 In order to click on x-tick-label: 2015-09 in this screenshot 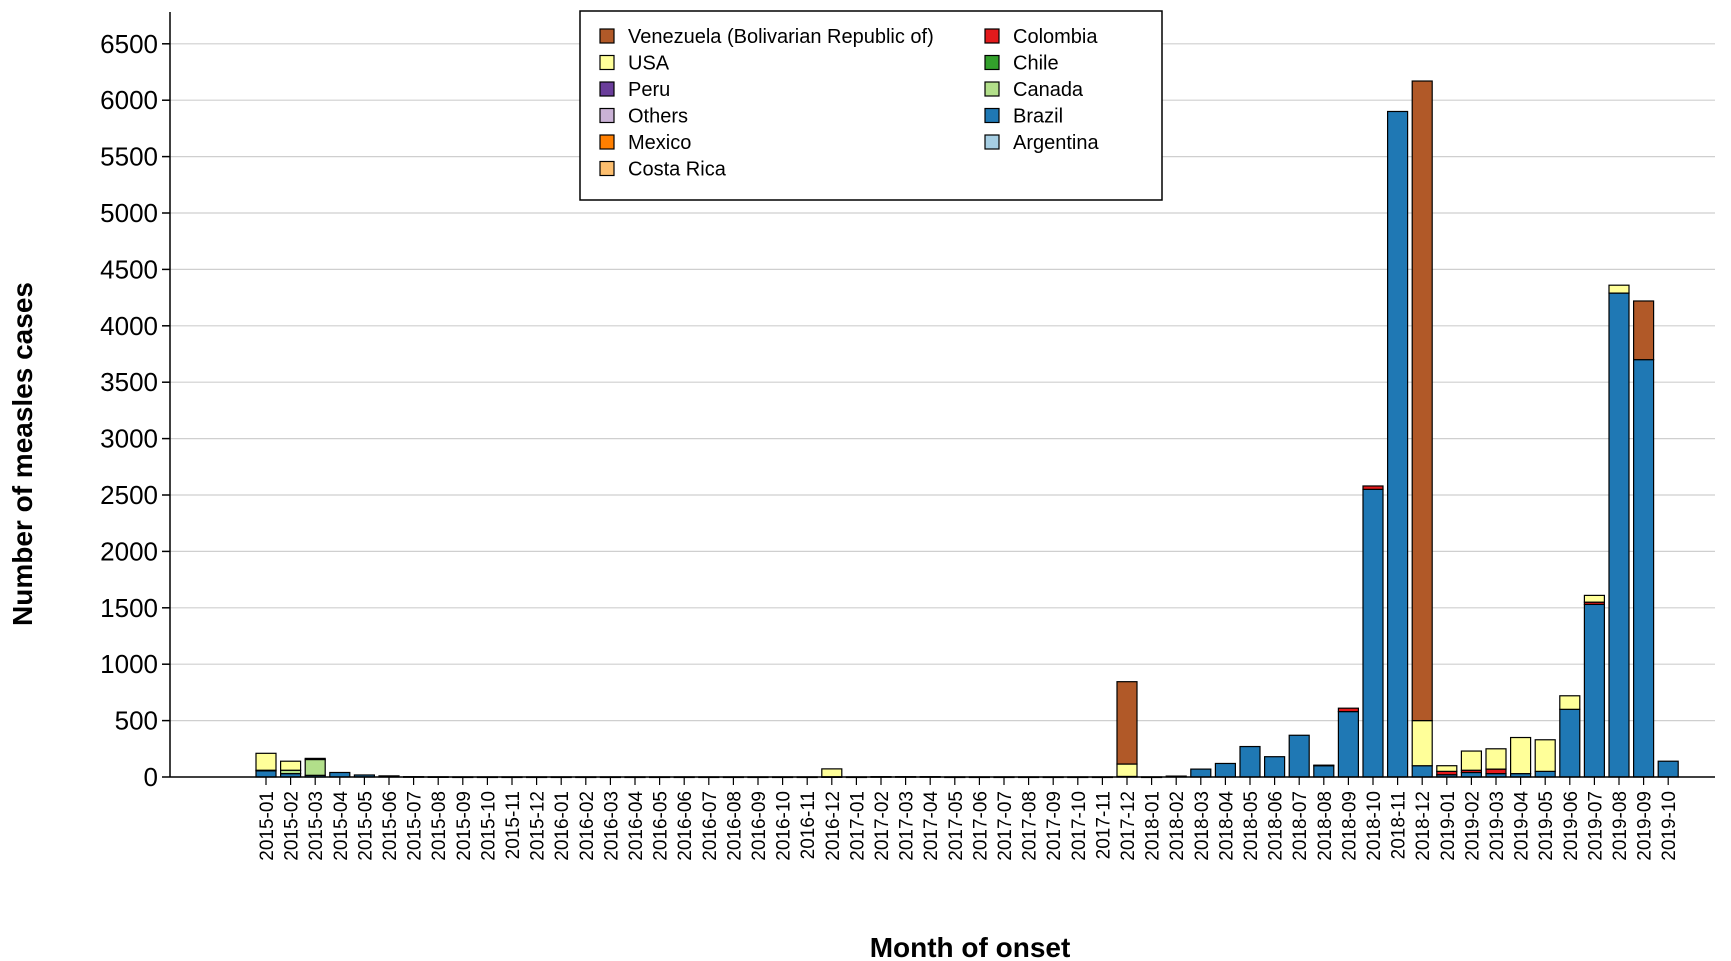, I will do `click(464, 826)`.